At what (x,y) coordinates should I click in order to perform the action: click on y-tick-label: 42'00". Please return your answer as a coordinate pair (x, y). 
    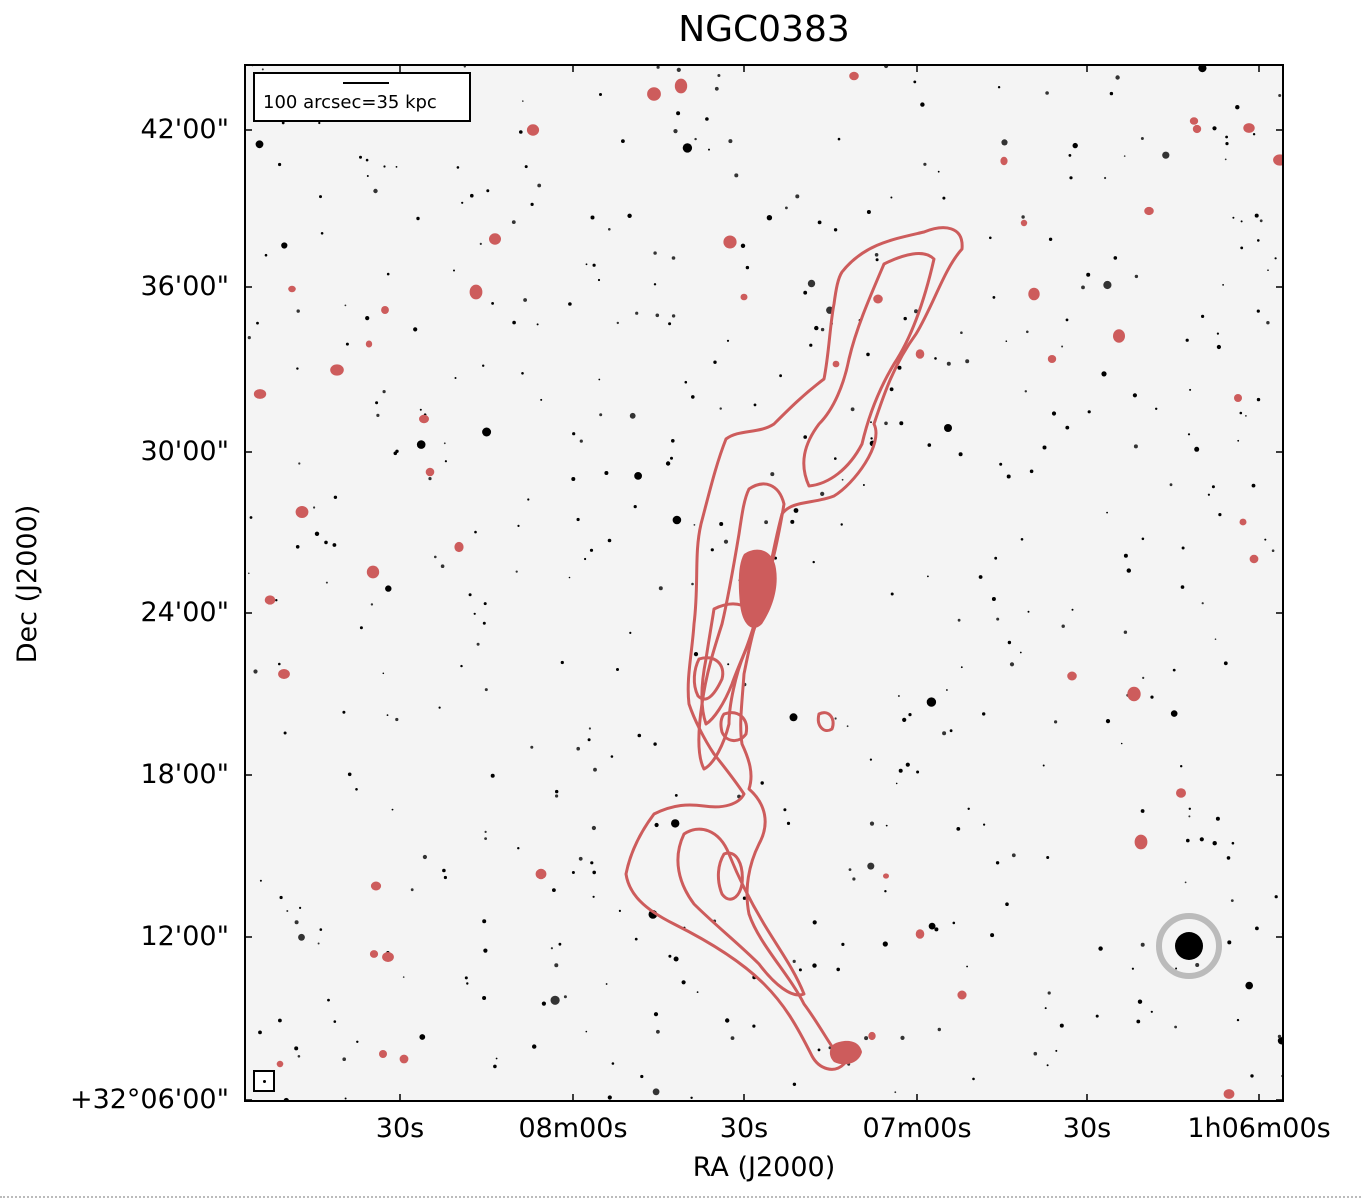
    Looking at the image, I should click on (184, 129).